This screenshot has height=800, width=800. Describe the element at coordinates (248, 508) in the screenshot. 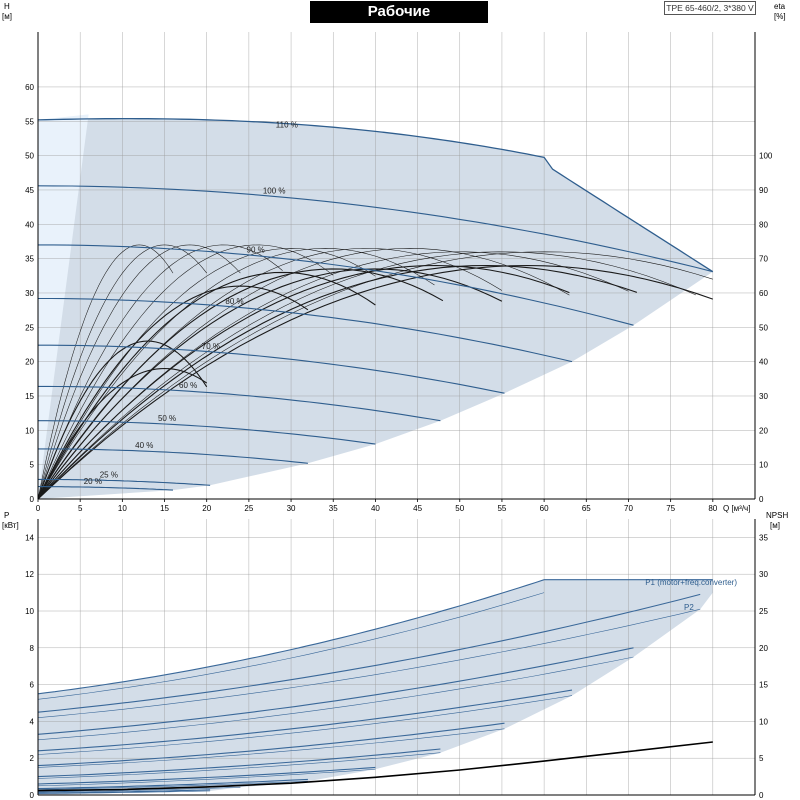

I see `x-tick-label: 25` at that location.